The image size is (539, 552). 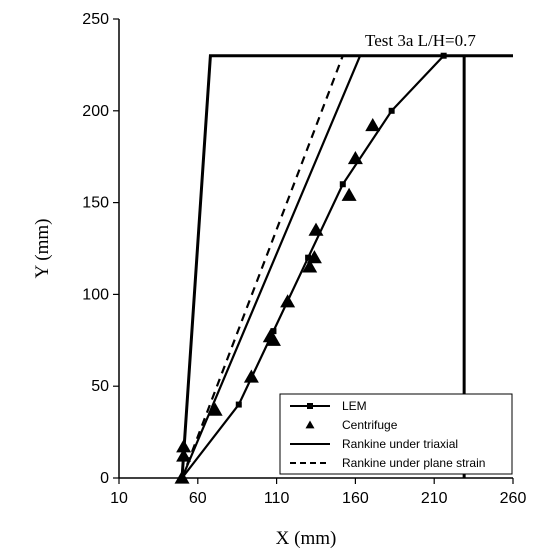 I want to click on x-tick-label: 160, so click(x=355, y=498).